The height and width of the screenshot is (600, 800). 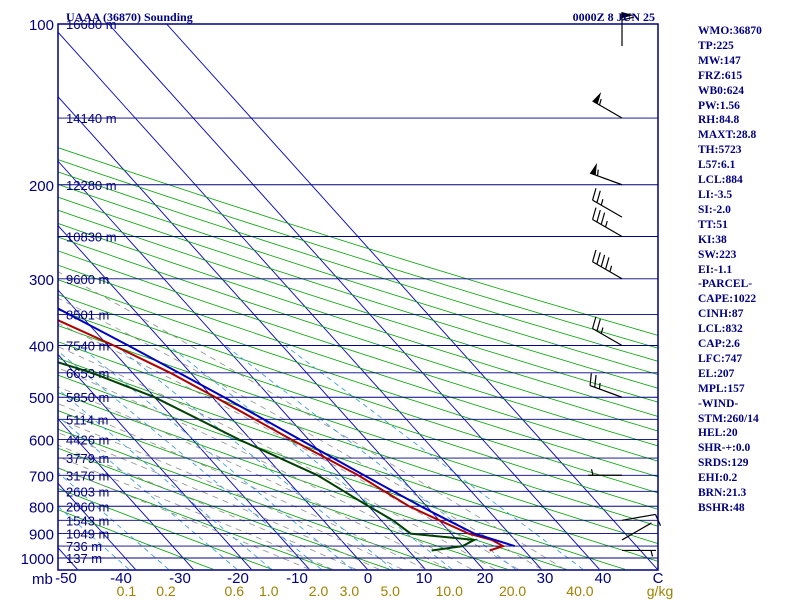 I want to click on mixing-ratio-label: 1.0, so click(x=269, y=591).